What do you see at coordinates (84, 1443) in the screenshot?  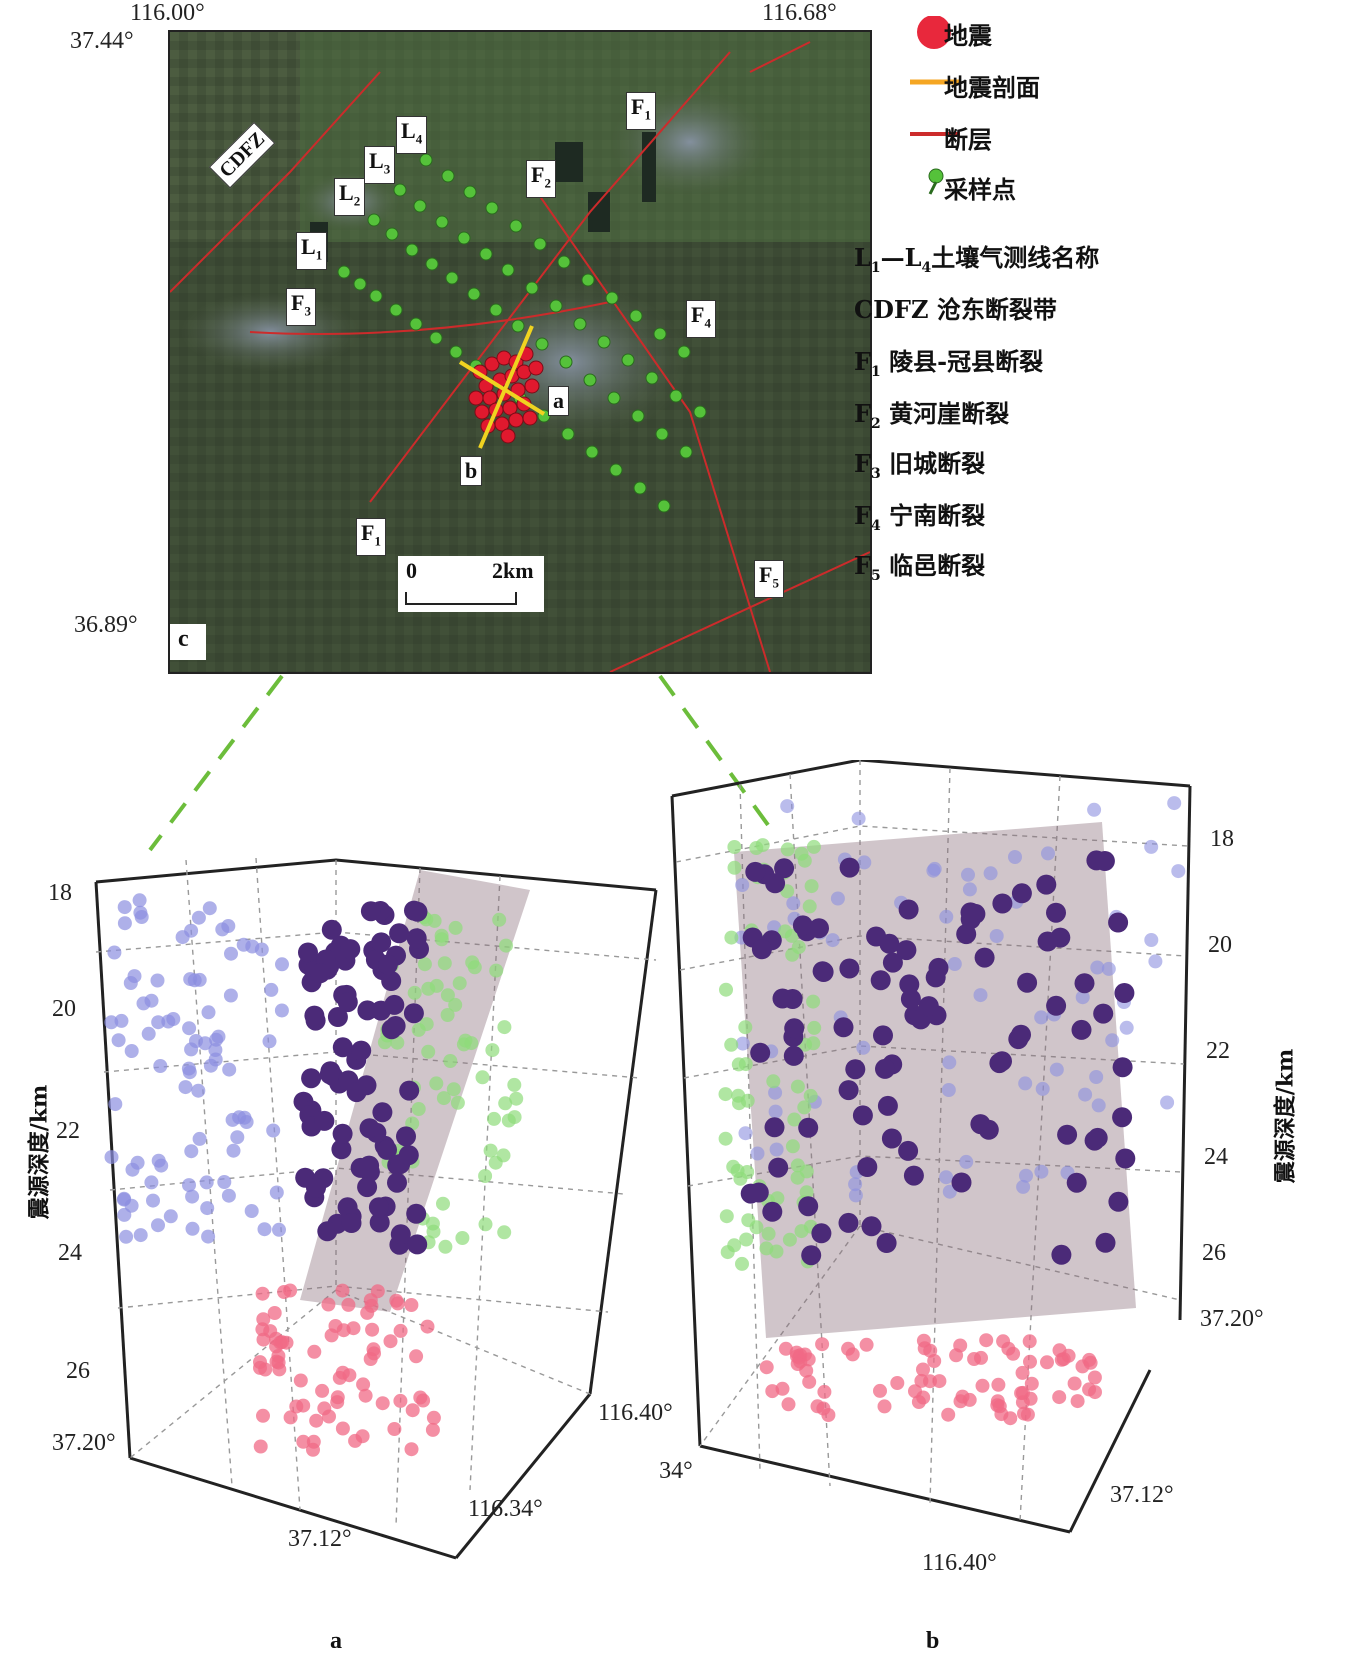 I see `panel-a-lat-tick-1: 37.20°` at bounding box center [84, 1443].